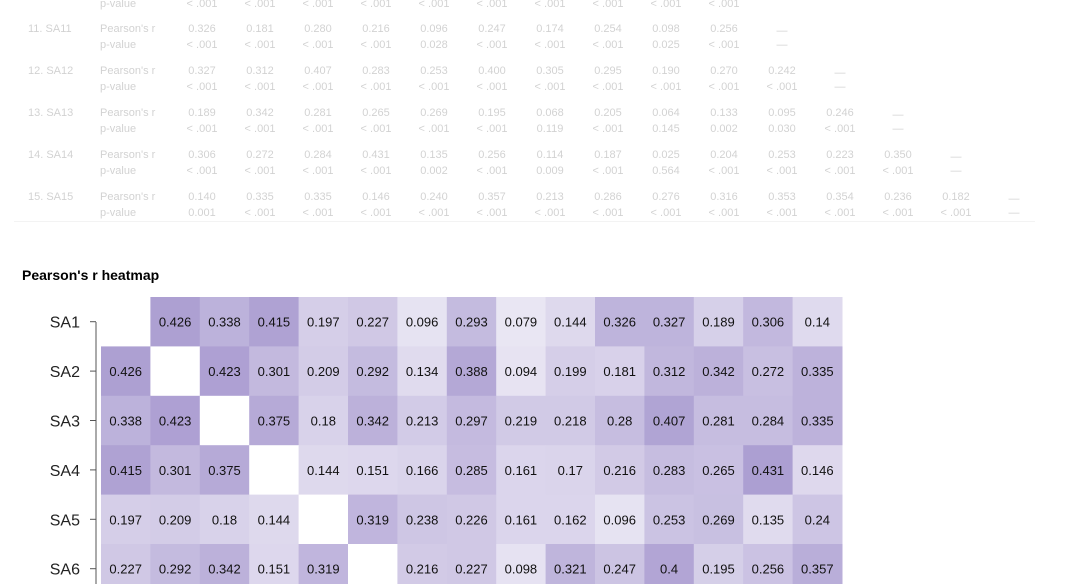  What do you see at coordinates (422, 322) in the screenshot?
I see `heatmap-cell-label: 0.096` at bounding box center [422, 322].